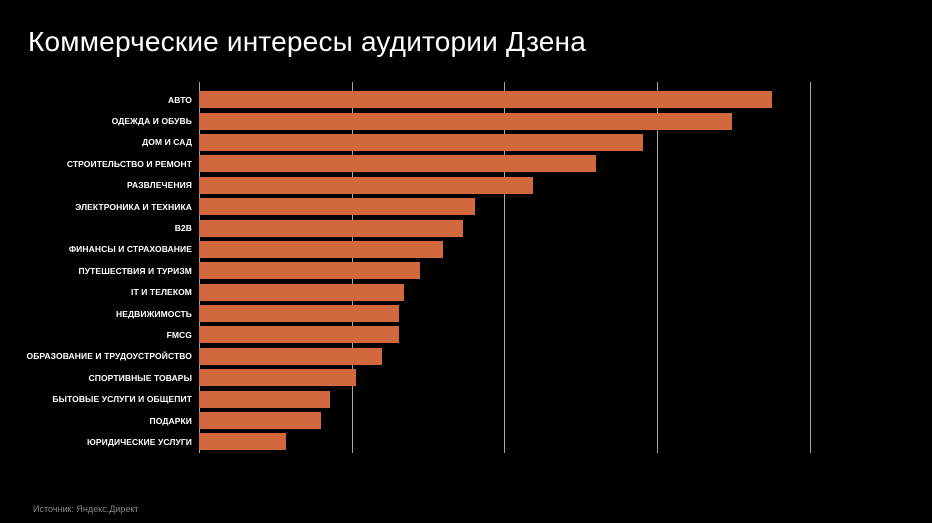  What do you see at coordinates (122, 399) in the screenshot?
I see `category-label: БЫТОВЫЕ УСЛУГИ И ОБЩЕПИТ` at bounding box center [122, 399].